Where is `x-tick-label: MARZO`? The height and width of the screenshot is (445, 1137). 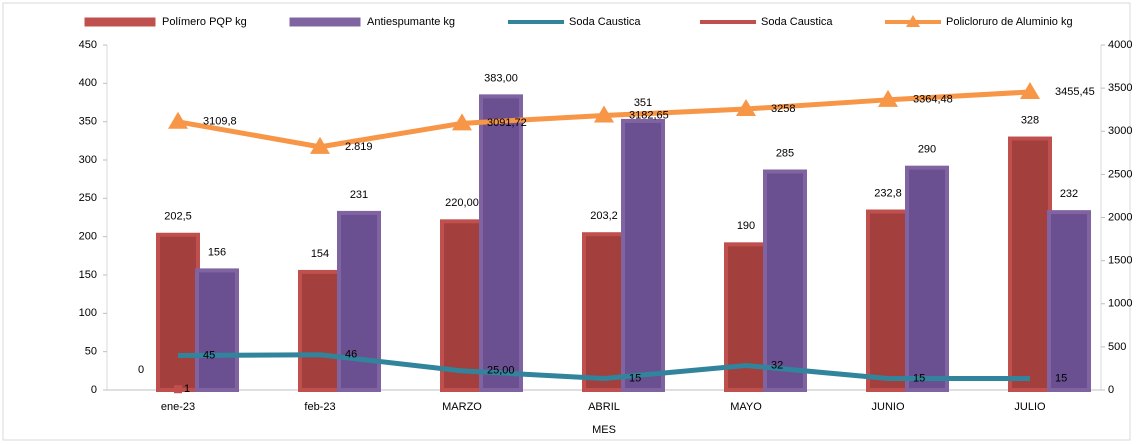 x-tick-label: MARZO is located at coordinates (462, 407).